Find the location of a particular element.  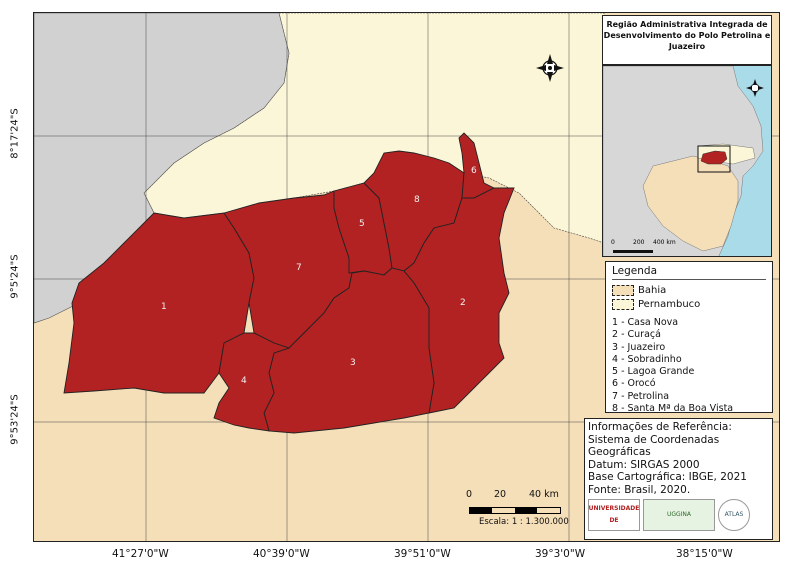

legend-title: Legenda is located at coordinates (689, 272).